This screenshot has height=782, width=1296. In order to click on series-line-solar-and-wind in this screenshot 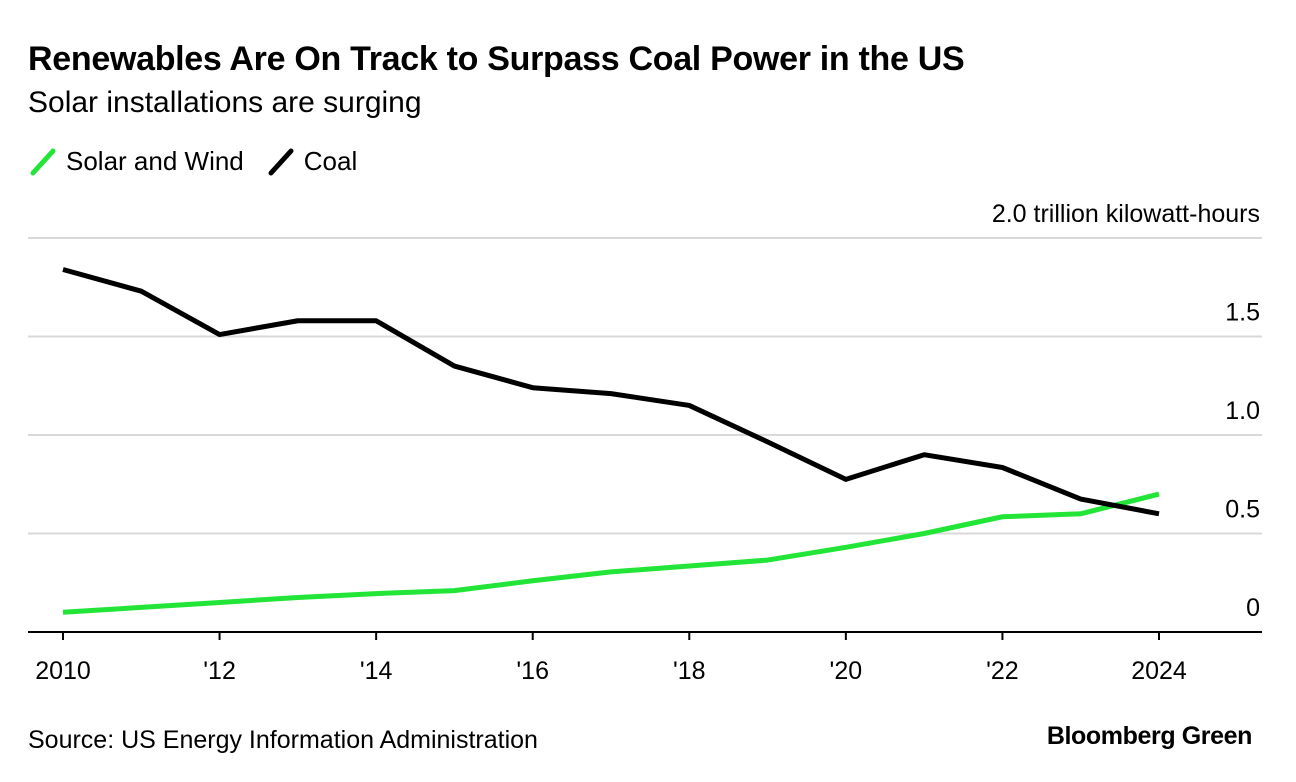, I will do `click(611, 553)`.